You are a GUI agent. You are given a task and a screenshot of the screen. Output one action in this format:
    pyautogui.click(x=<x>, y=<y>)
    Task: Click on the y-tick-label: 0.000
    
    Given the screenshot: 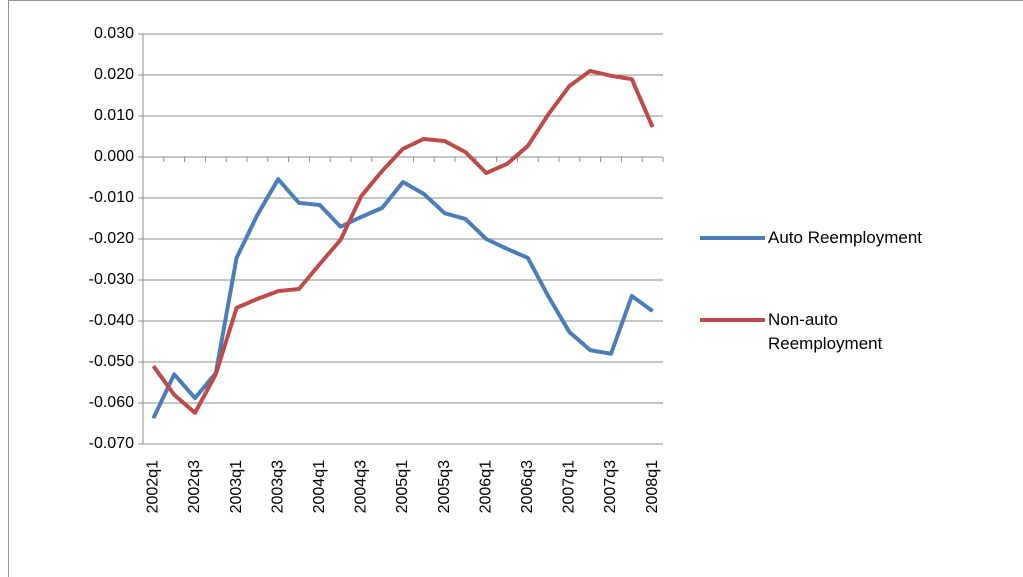 What is the action you would take?
    pyautogui.click(x=114, y=156)
    